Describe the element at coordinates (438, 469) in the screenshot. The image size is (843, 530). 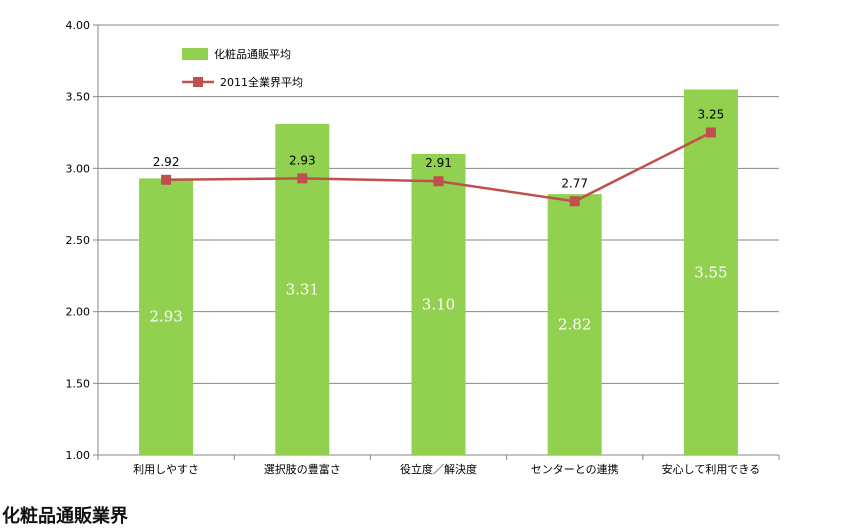
I see `category-label: 役立度／解決度` at that location.